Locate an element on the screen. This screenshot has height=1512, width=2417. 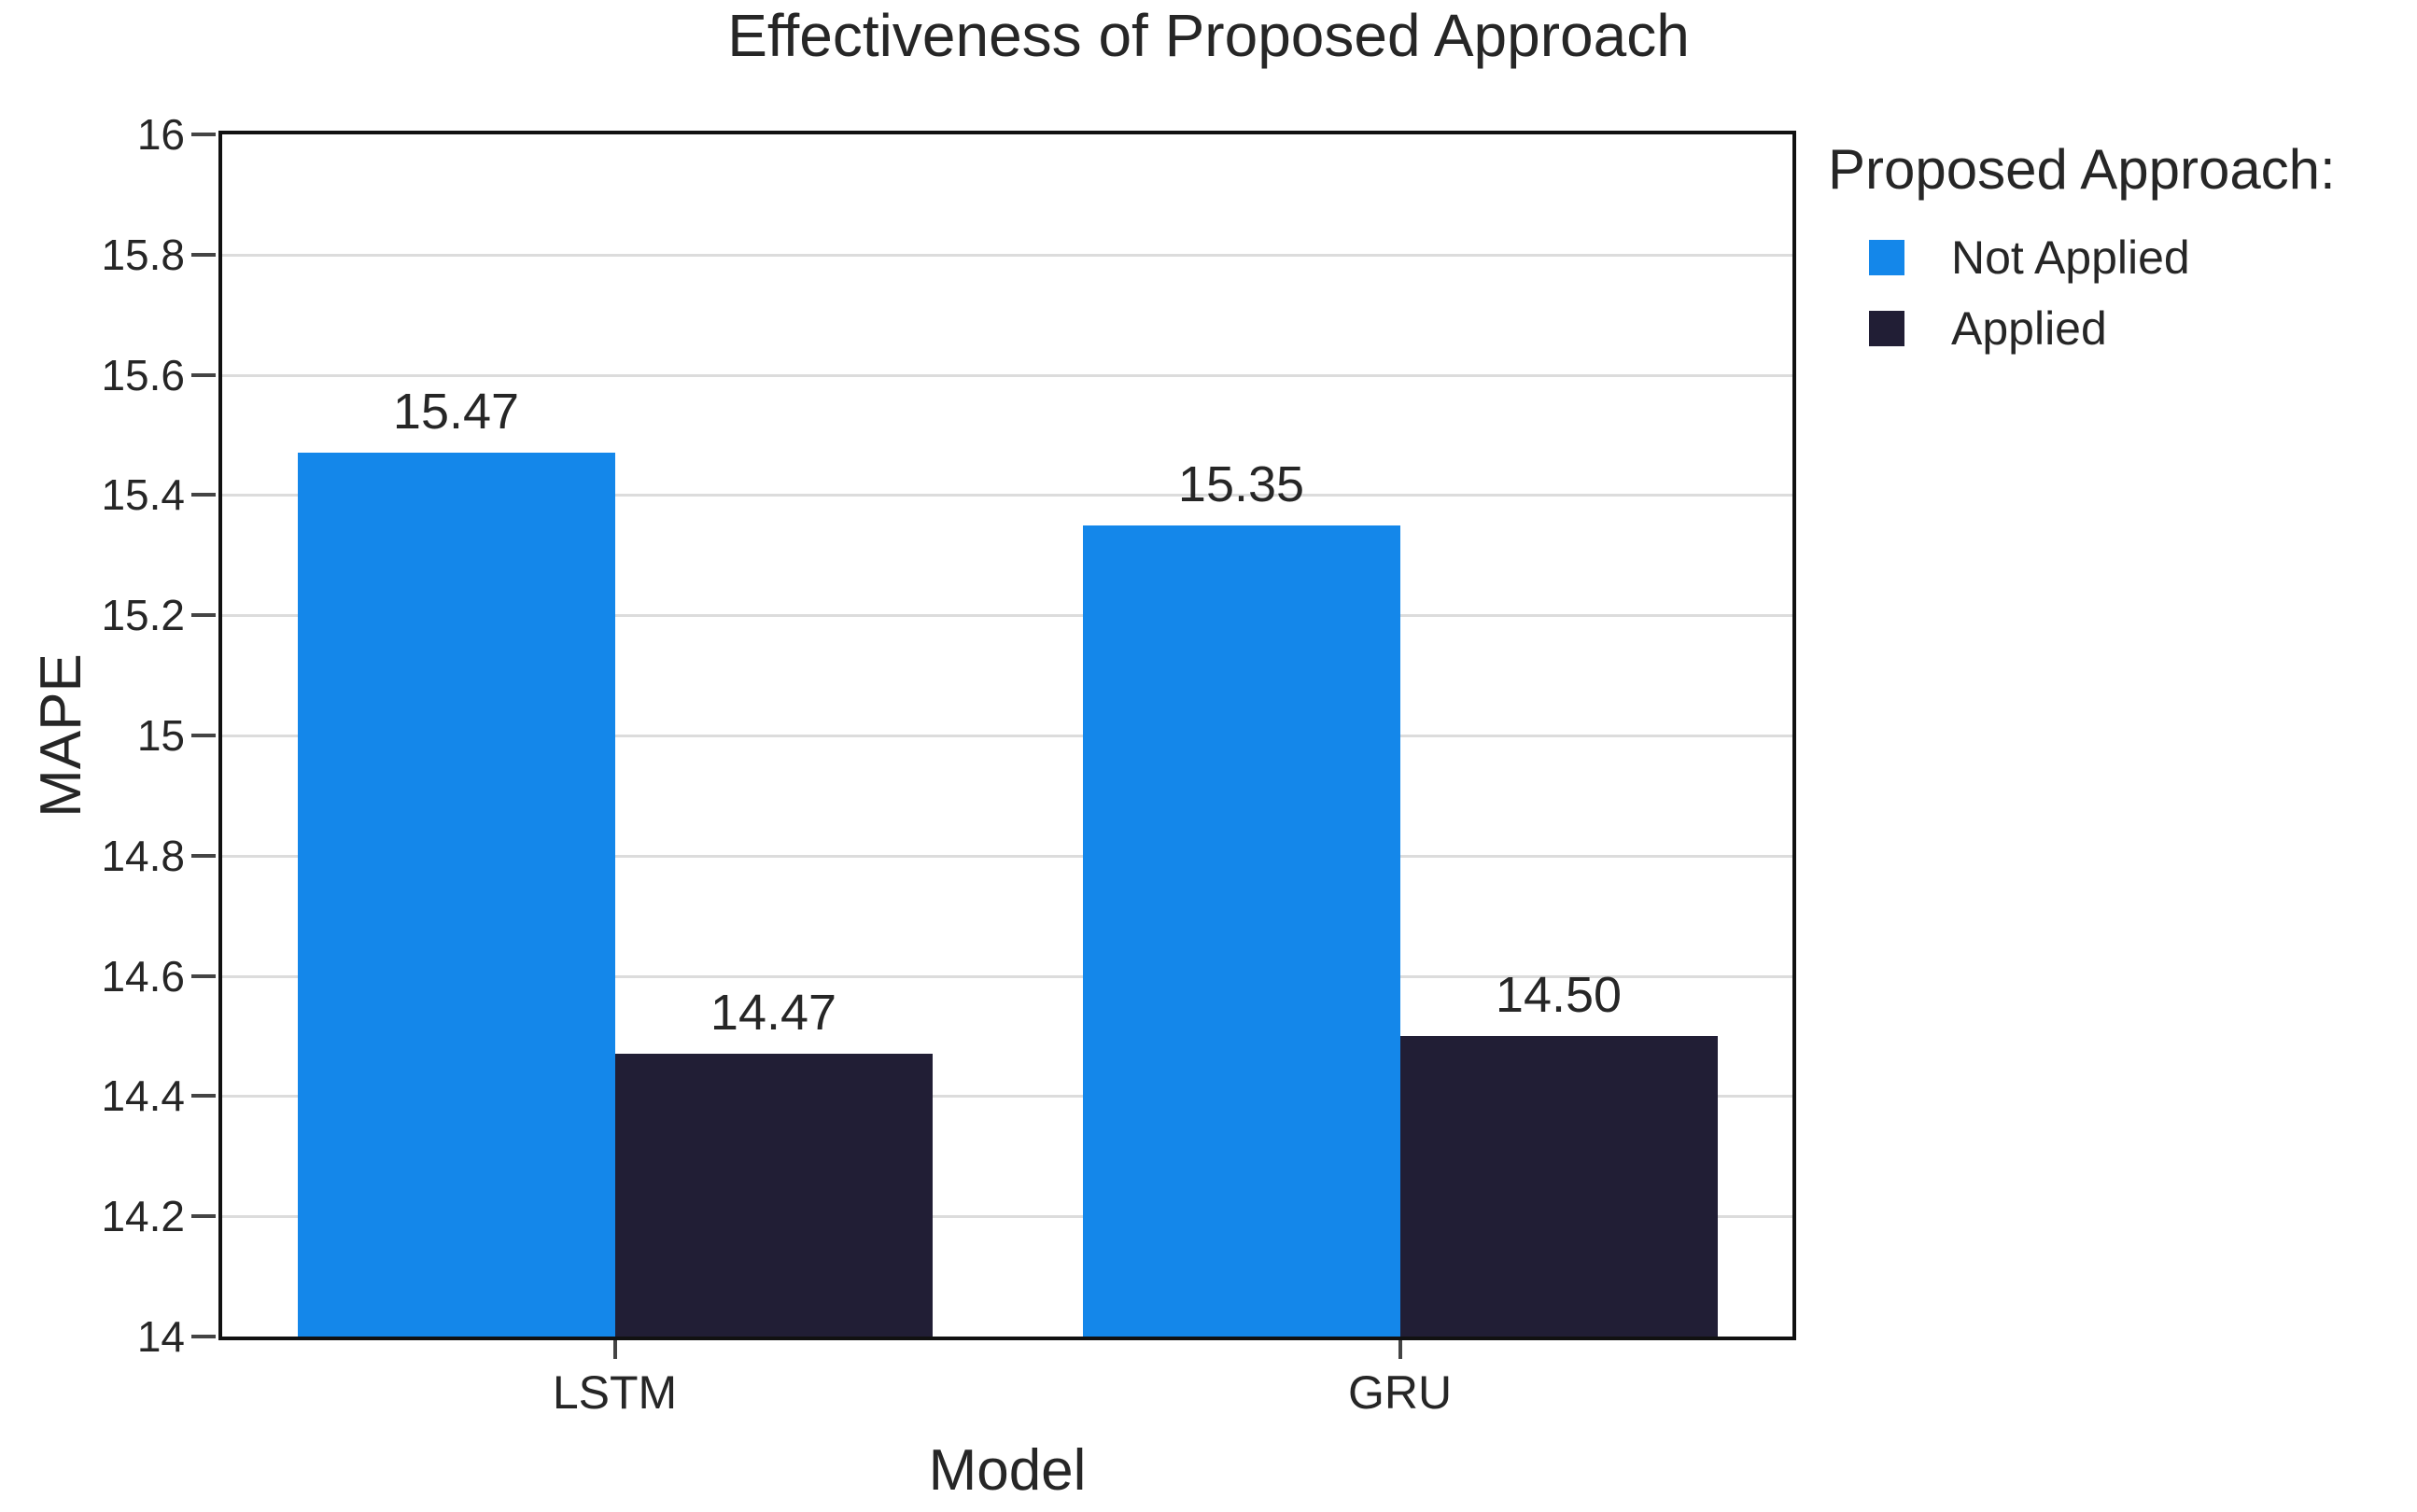
y-tick-label: 16 is located at coordinates (160, 134).